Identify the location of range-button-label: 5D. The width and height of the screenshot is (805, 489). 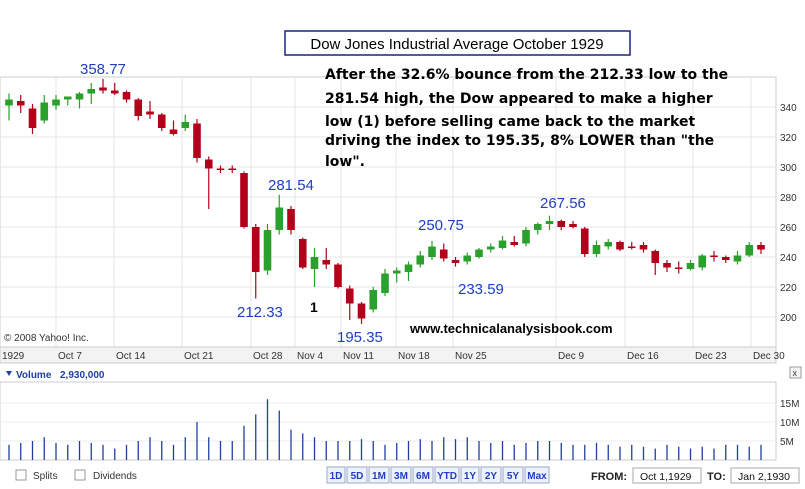
(357, 476).